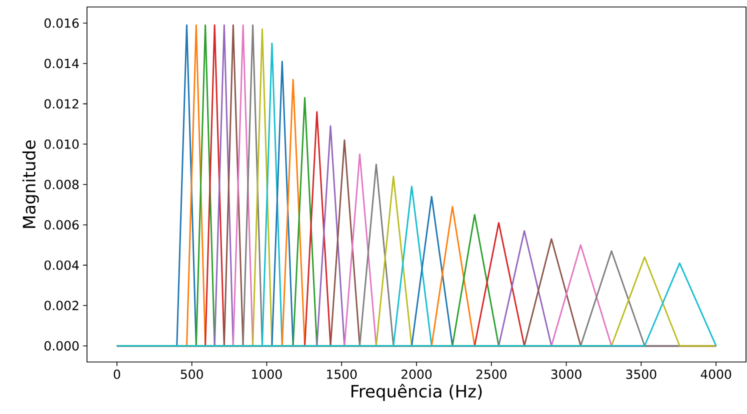 The height and width of the screenshot is (414, 747). Describe the element at coordinates (61, 185) in the screenshot. I see `y-tick-label: 0.008` at that location.